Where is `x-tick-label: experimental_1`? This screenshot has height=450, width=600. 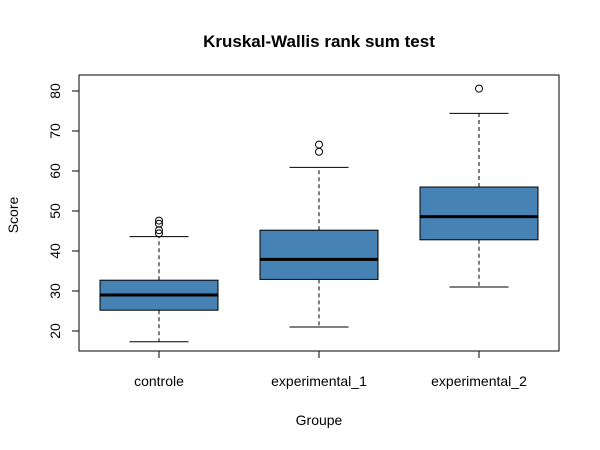 x-tick-label: experimental_1 is located at coordinates (319, 381).